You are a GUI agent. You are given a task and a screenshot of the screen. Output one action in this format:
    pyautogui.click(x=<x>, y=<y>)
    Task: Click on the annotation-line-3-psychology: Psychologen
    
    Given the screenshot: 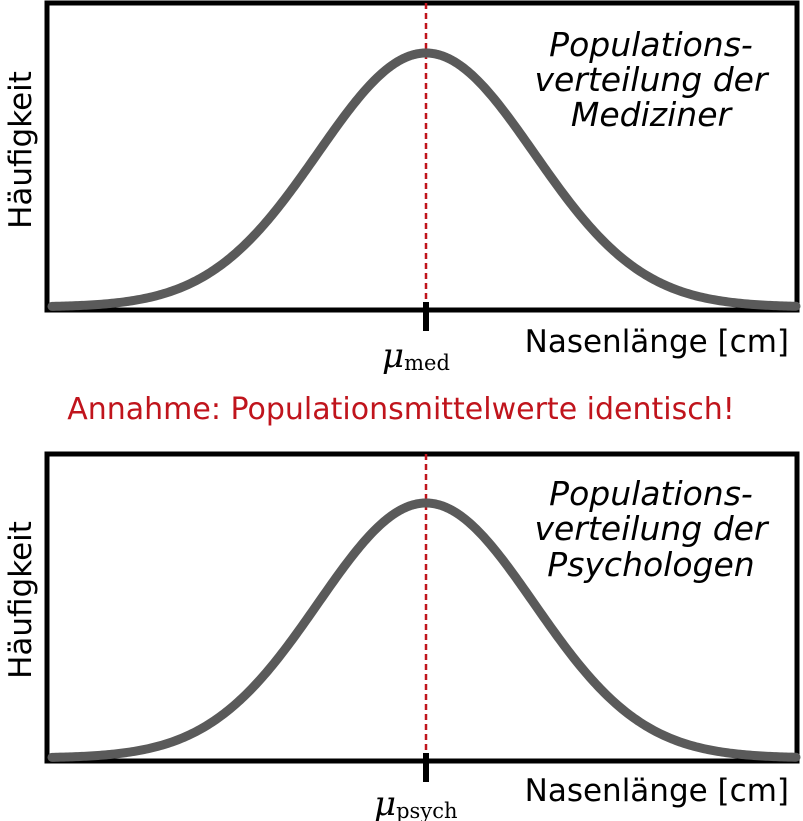 What is the action you would take?
    pyautogui.click(x=650, y=564)
    